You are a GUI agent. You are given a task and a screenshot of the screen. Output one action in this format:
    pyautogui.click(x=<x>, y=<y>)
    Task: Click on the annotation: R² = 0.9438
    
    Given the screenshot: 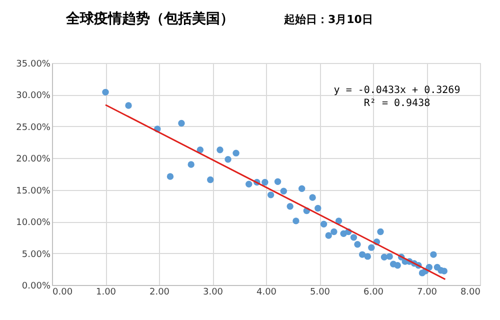 What is the action you would take?
    pyautogui.click(x=397, y=103)
    